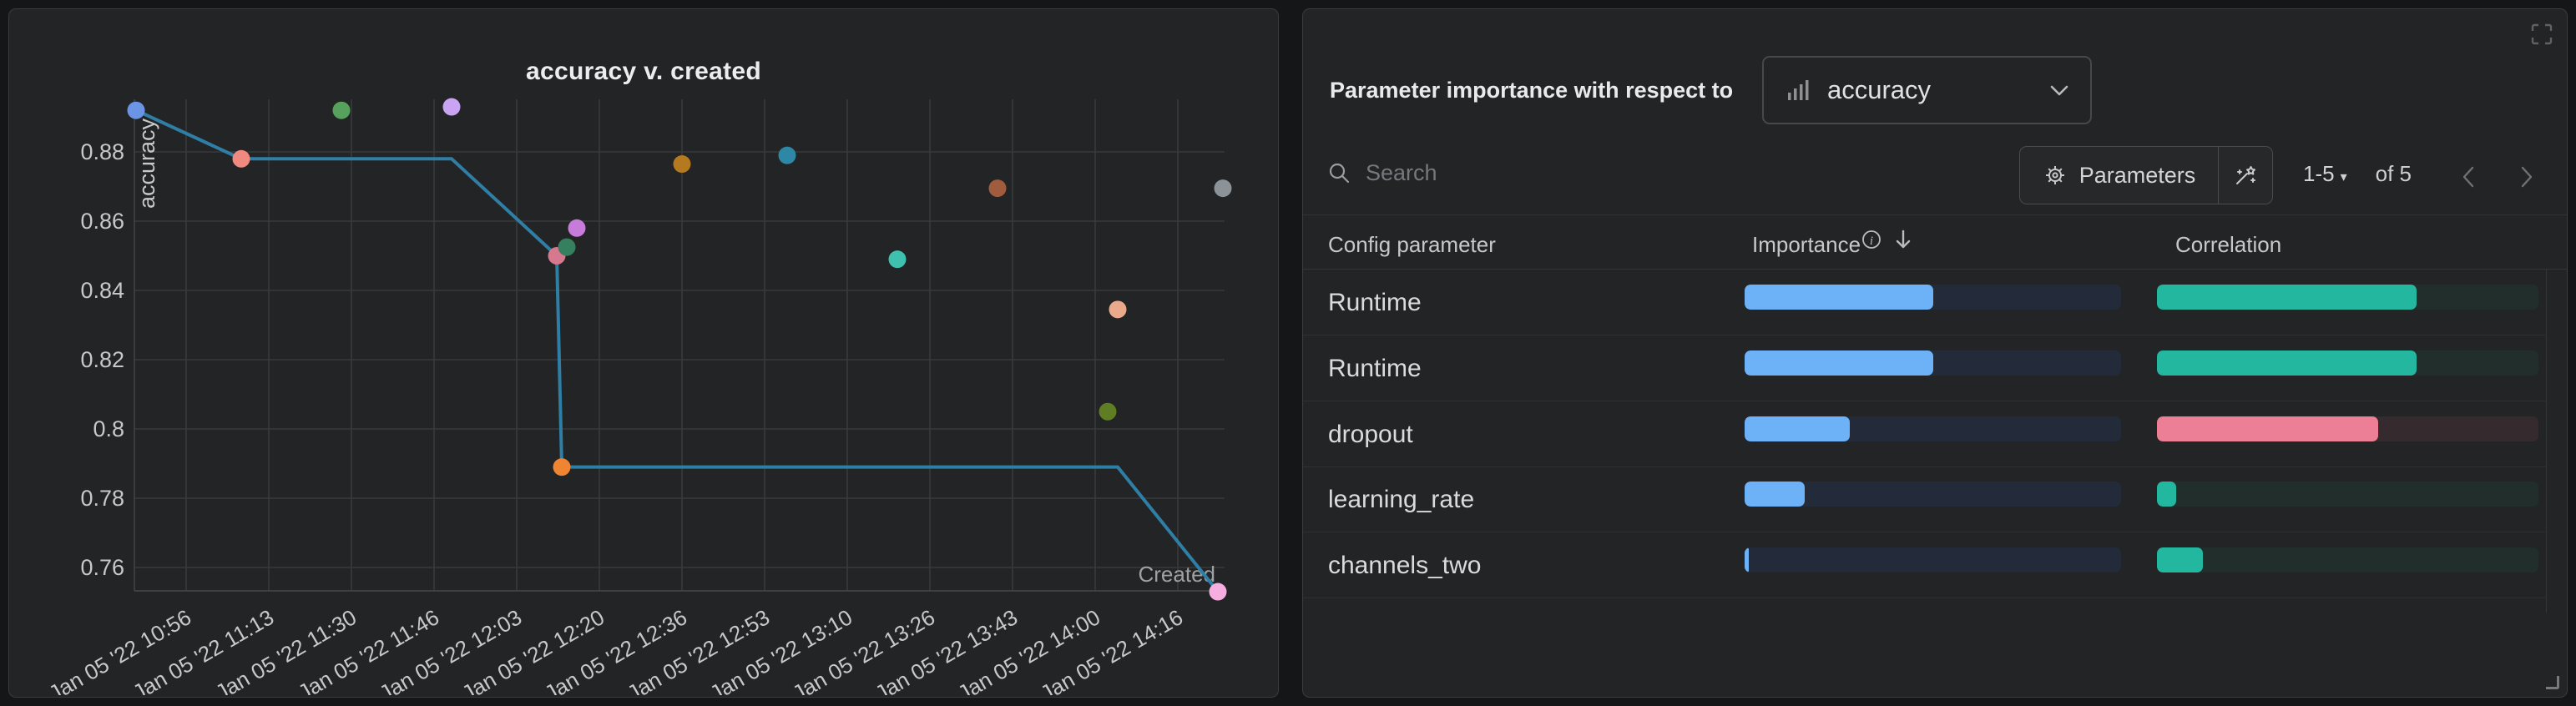 This screenshot has width=2576, height=706. I want to click on table-scrollbar-gutter, so click(2546, 441).